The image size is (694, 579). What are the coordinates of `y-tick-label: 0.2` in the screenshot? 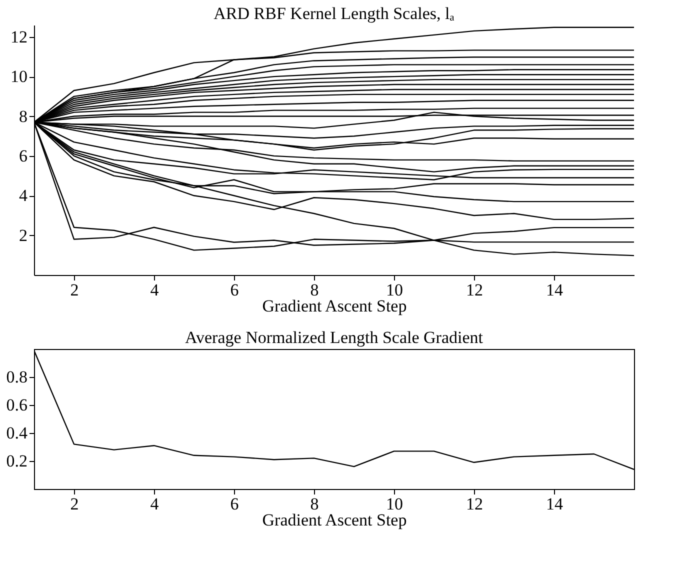 It's located at (17, 461).